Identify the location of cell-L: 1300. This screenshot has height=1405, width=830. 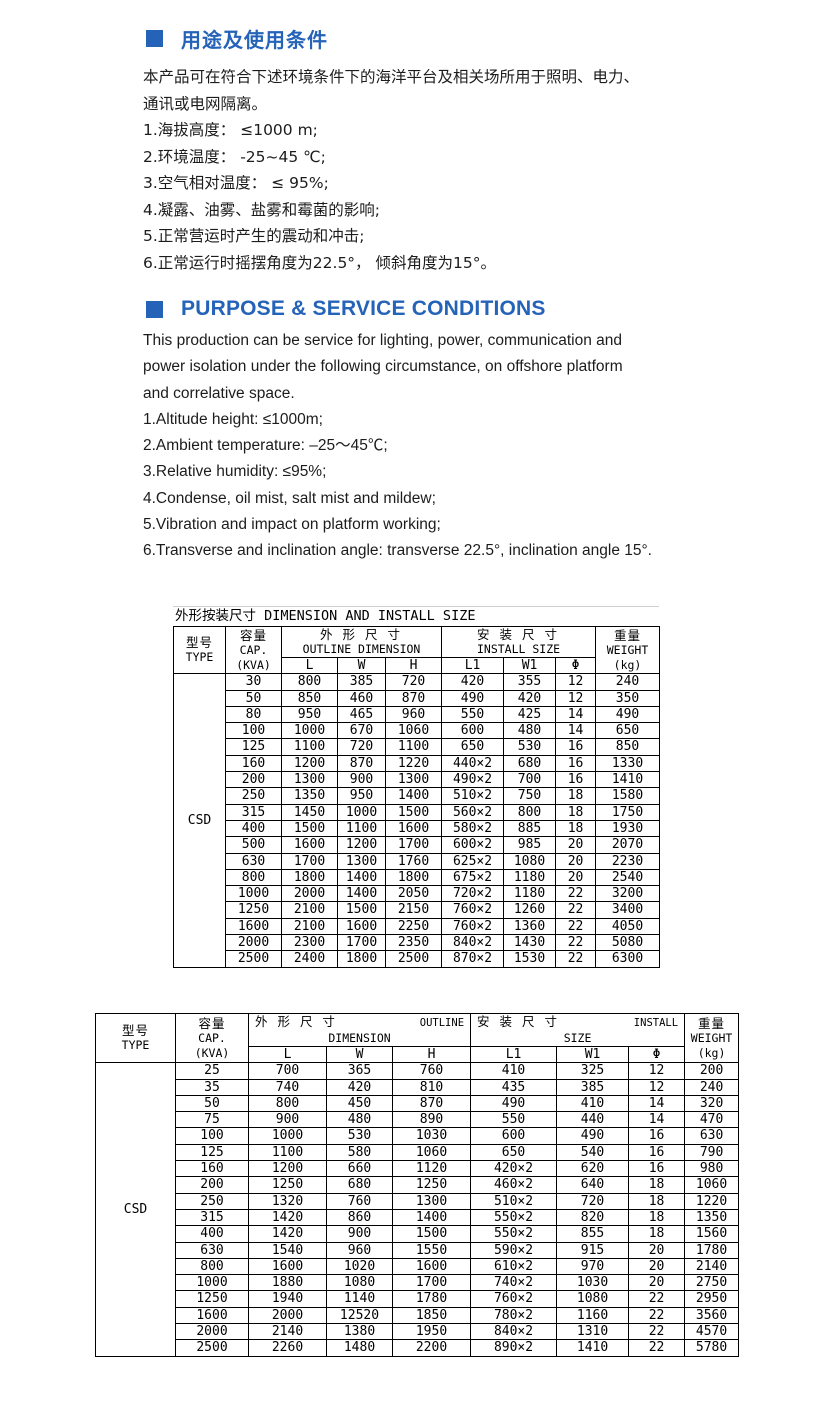
(309, 780).